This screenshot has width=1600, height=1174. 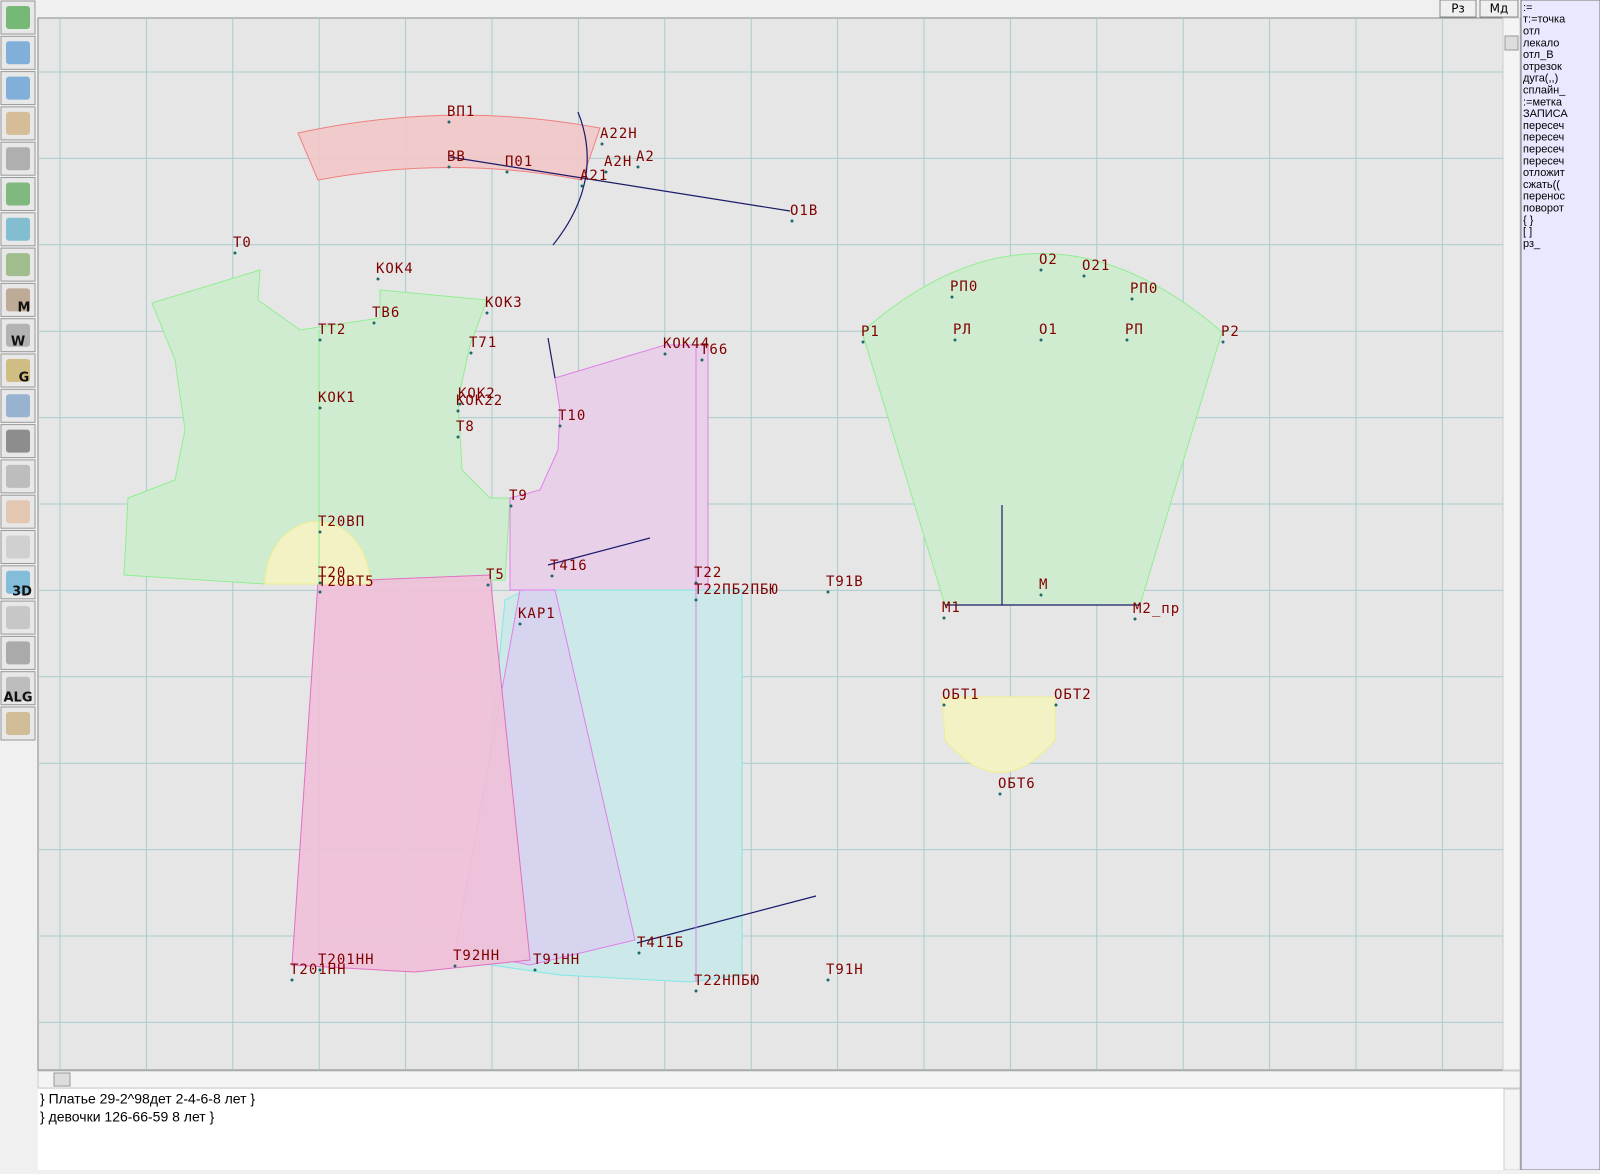 I want to click on point-label: Т22НПБЮ, so click(x=727, y=981).